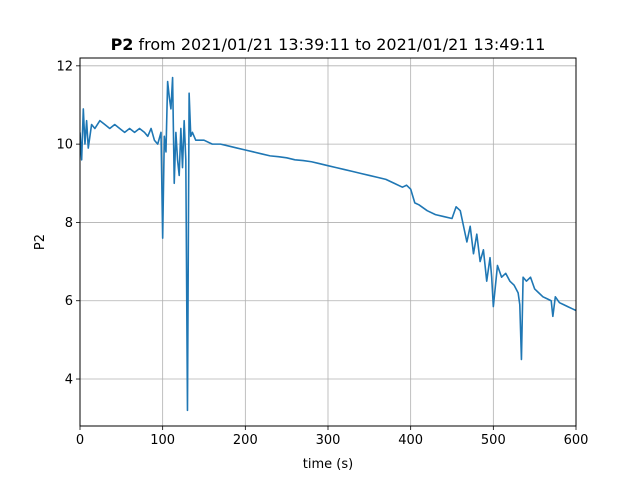  What do you see at coordinates (328, 464) in the screenshot?
I see `x-axis-label: time (s)` at bounding box center [328, 464].